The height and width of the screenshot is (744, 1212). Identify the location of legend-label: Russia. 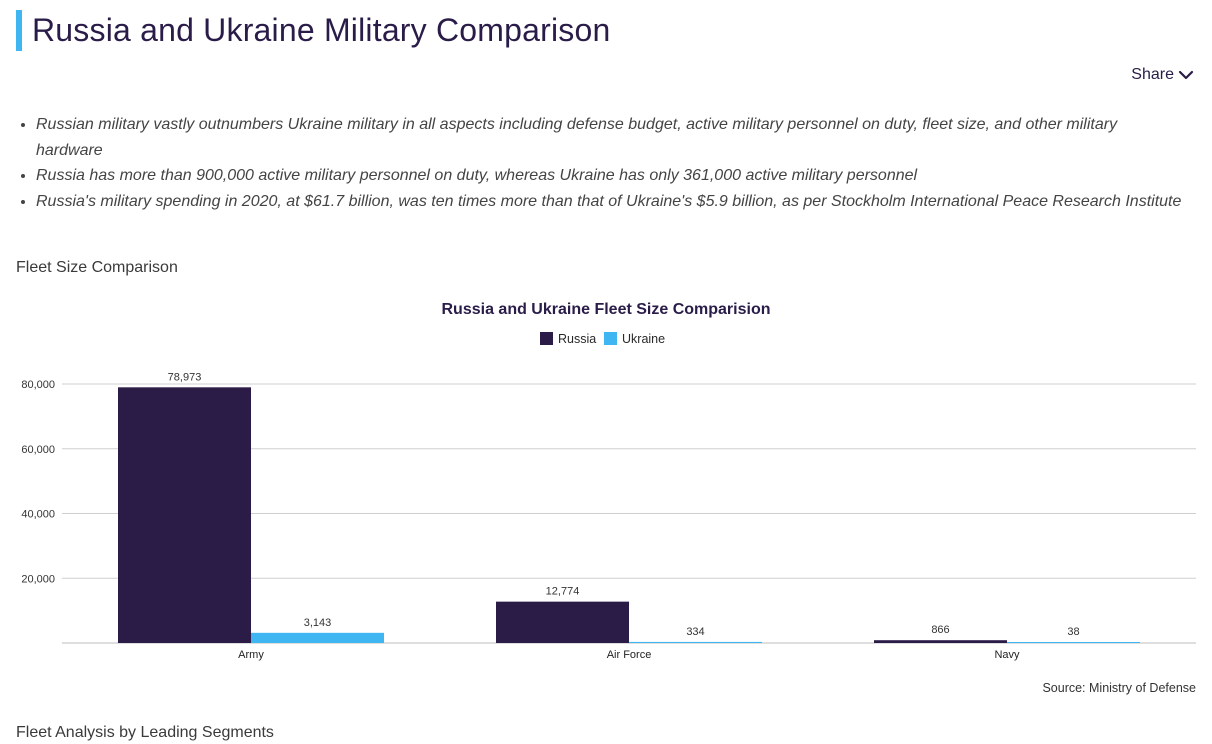
(577, 339).